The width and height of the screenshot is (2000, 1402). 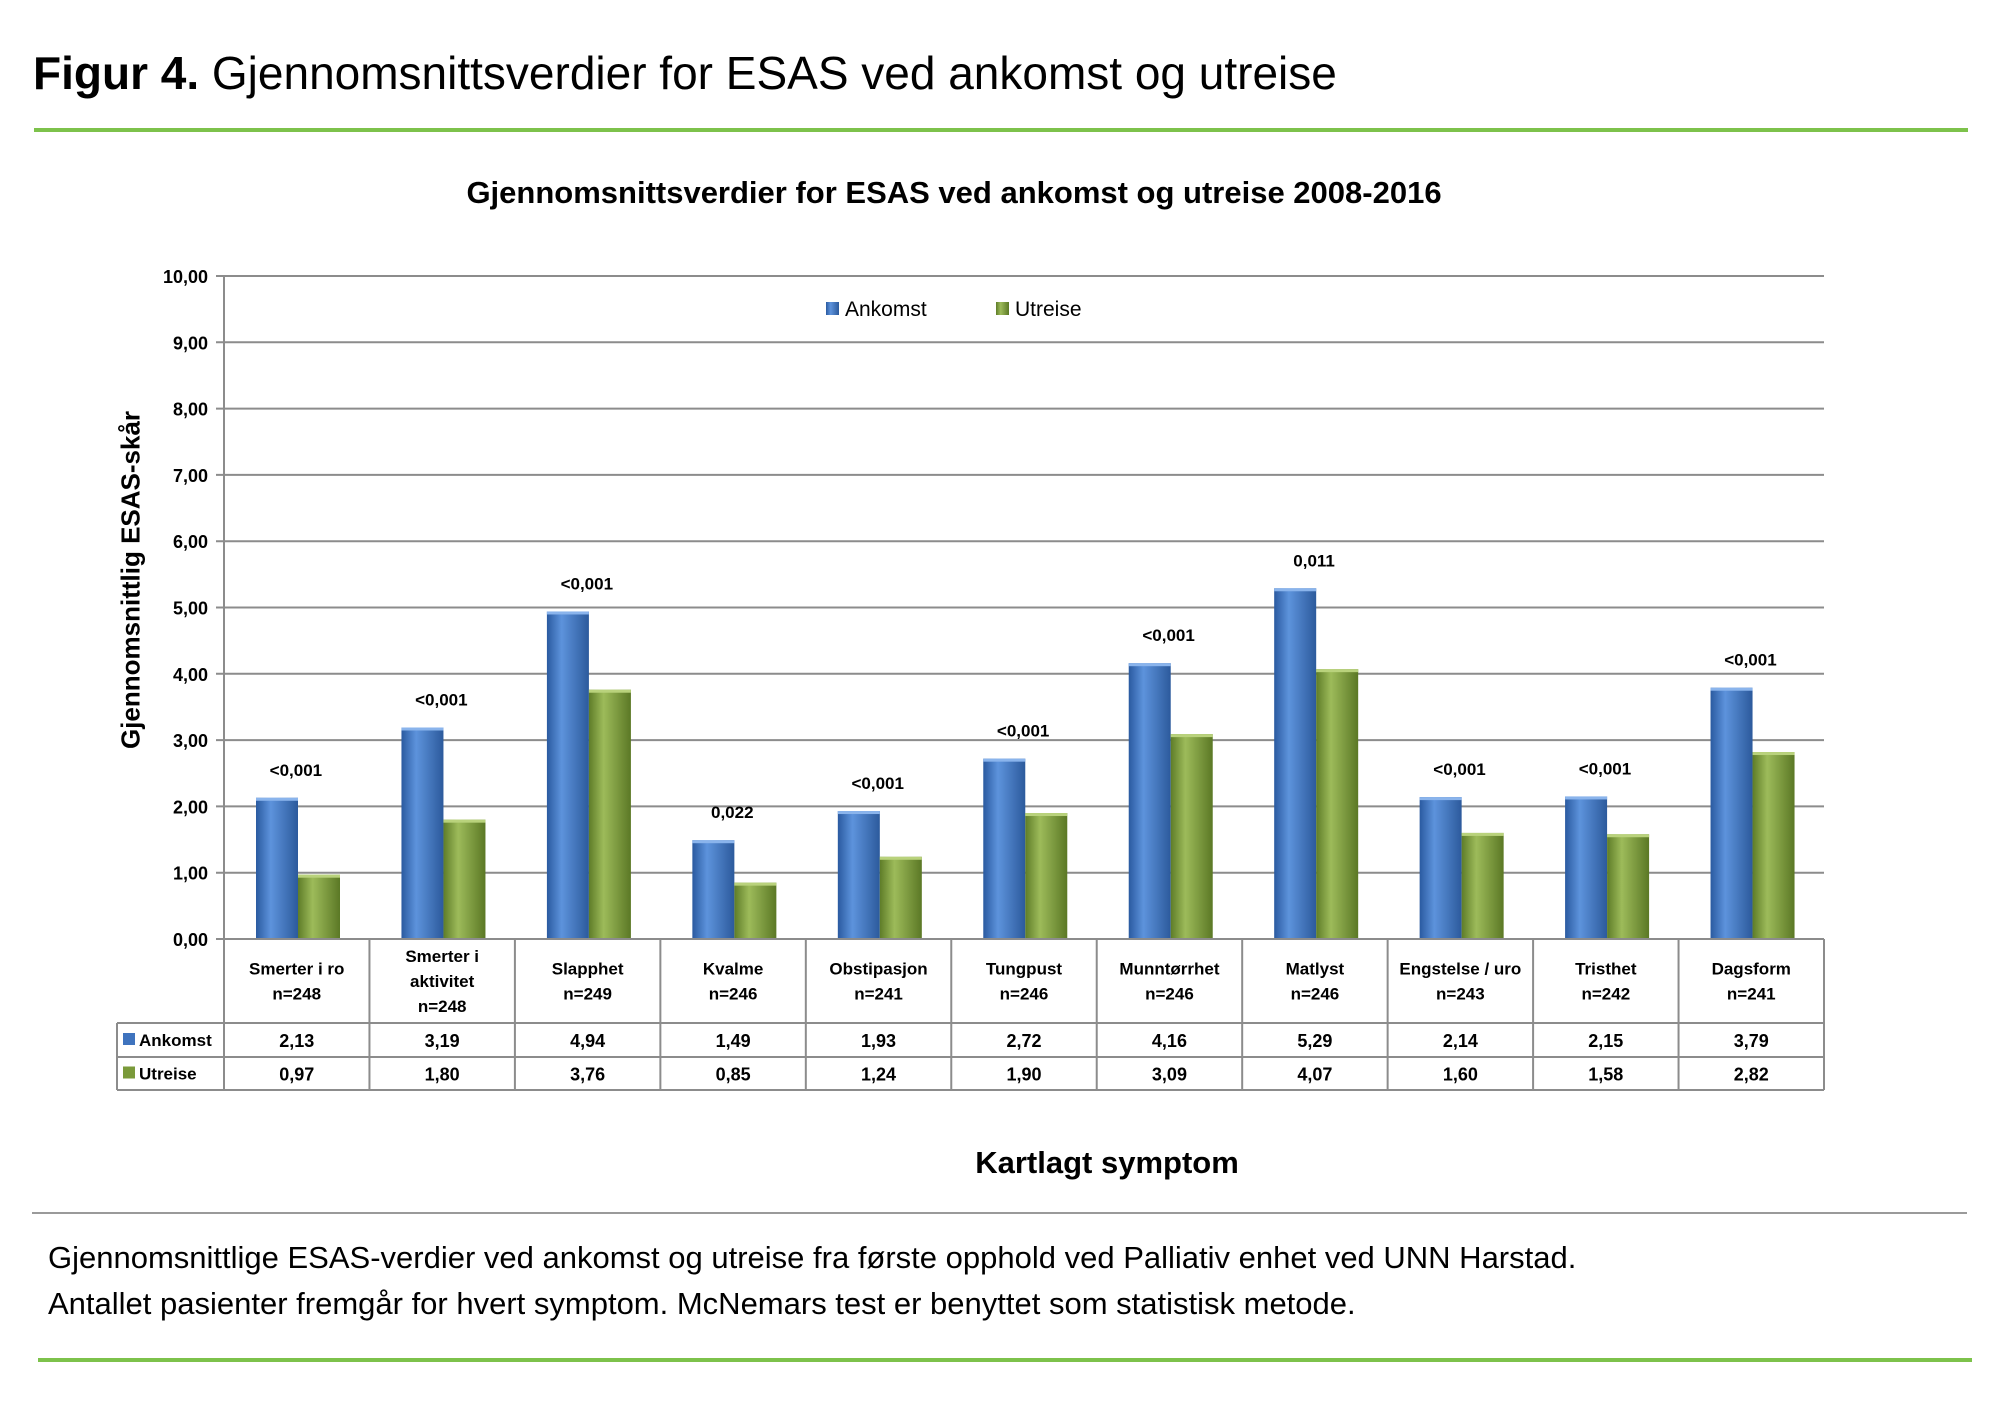 I want to click on legend-label: Ankomst, so click(x=886, y=309).